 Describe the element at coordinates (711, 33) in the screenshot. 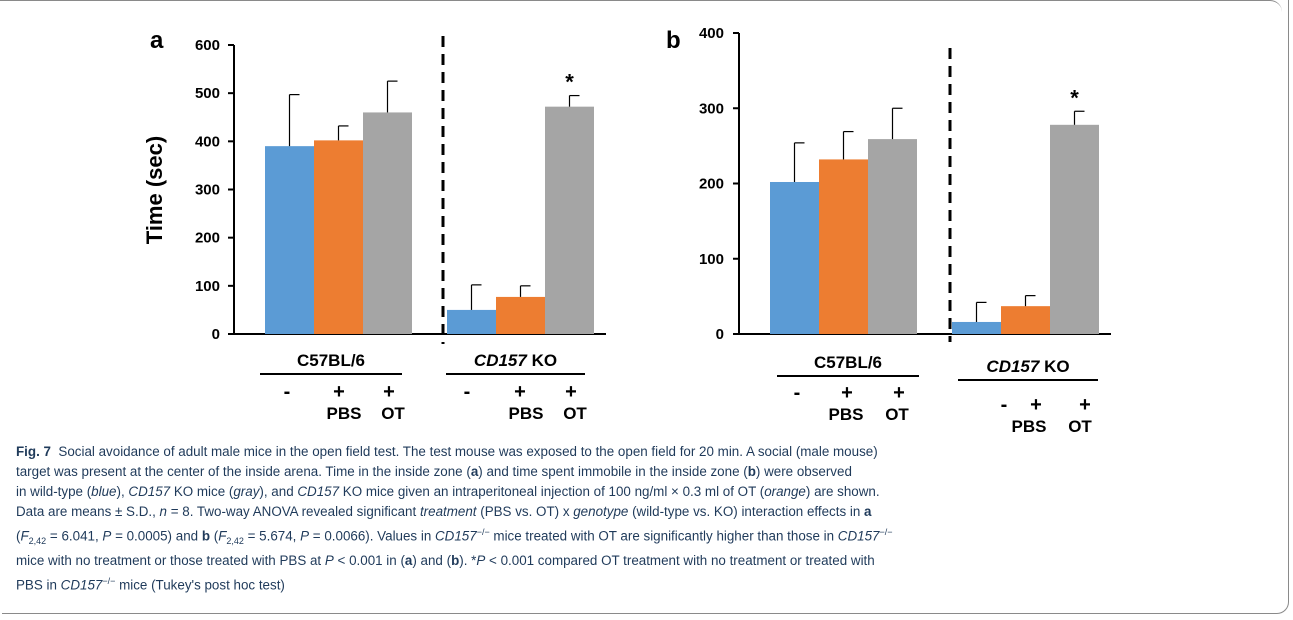

I see `y-tick-label-b-400: 400` at that location.